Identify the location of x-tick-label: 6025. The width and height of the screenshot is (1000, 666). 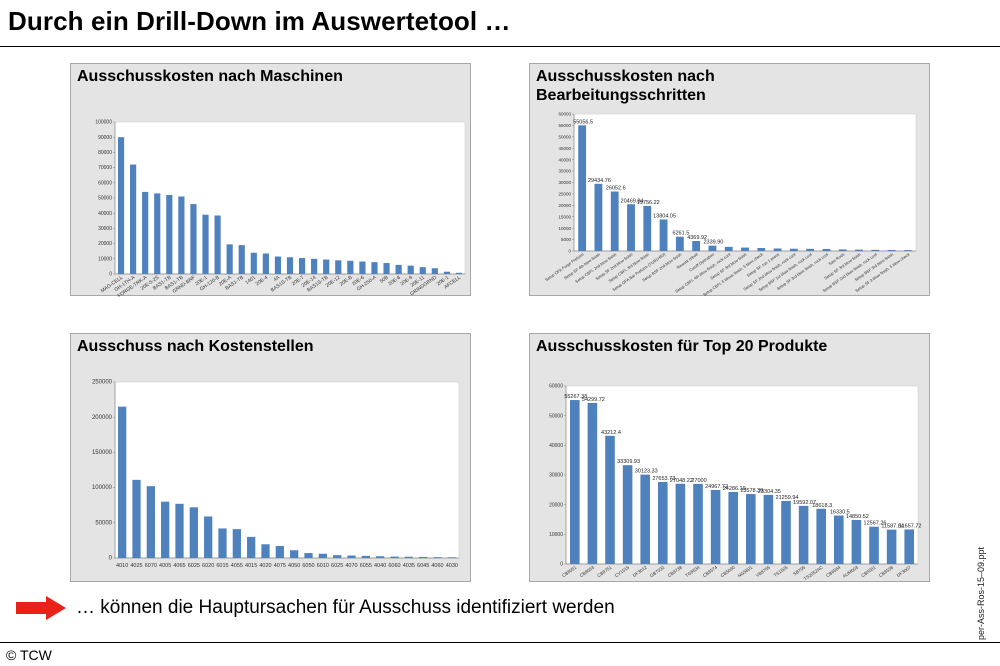
(337, 566).